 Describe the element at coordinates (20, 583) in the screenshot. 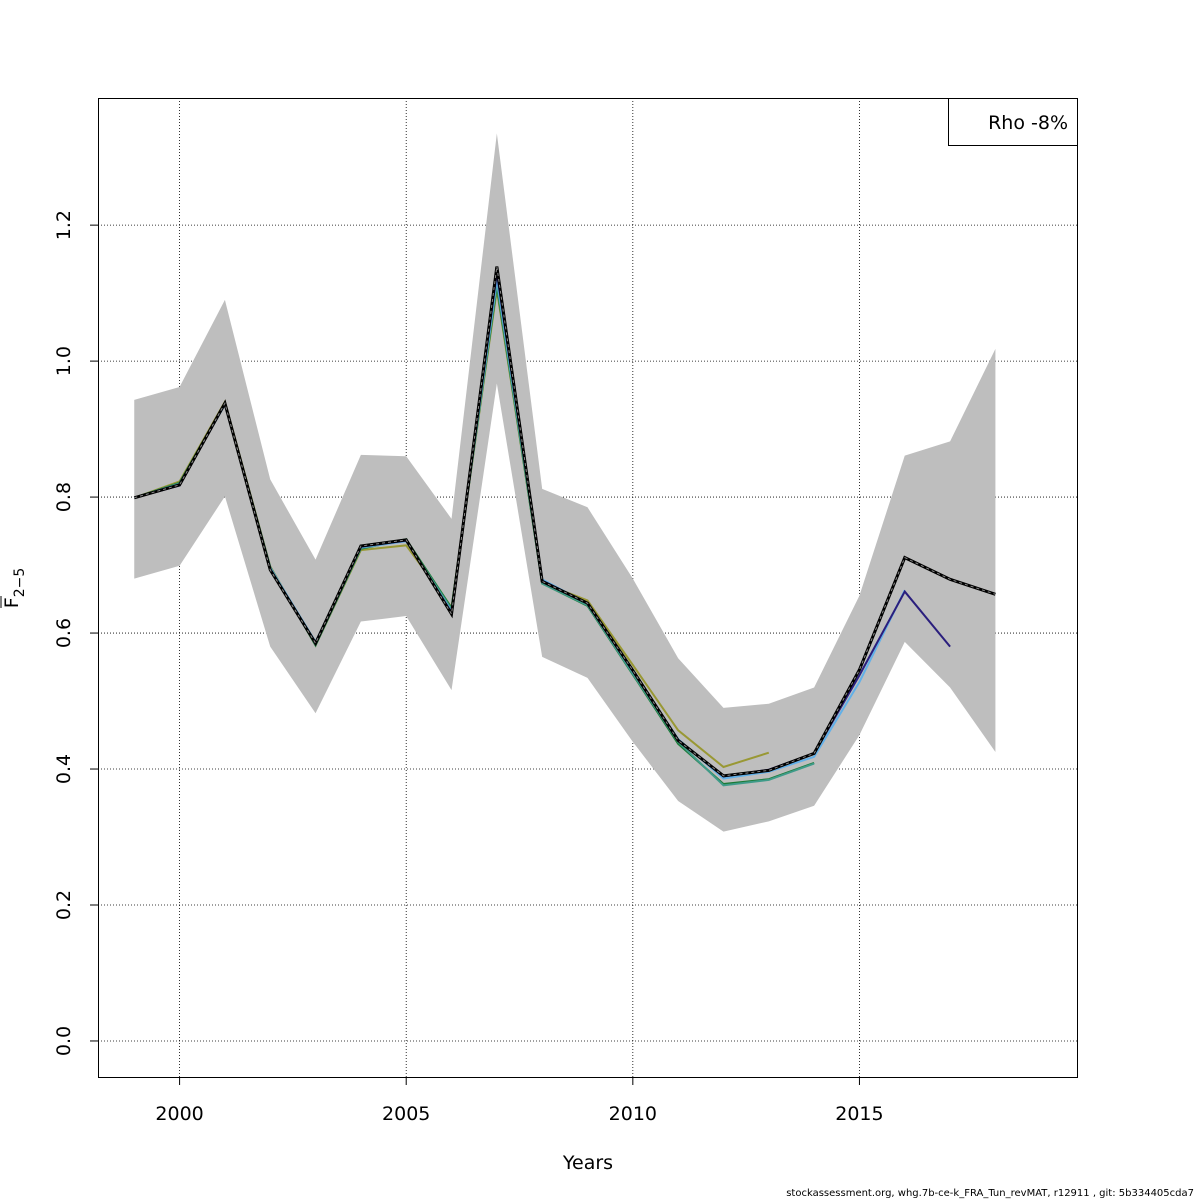

I see `y-axis-title-sub: 2−5` at that location.